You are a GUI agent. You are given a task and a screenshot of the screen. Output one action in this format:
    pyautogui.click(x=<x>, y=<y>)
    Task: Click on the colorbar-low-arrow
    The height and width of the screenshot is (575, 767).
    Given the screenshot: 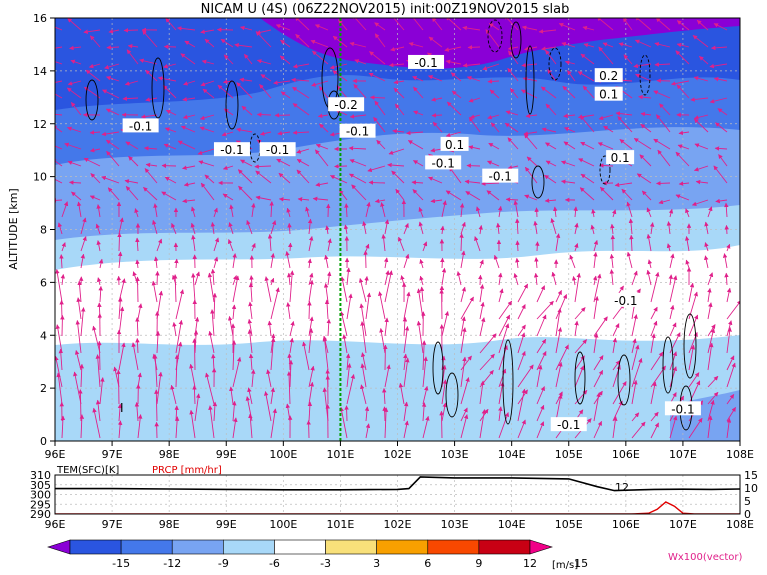 What is the action you would take?
    pyautogui.click(x=59, y=547)
    